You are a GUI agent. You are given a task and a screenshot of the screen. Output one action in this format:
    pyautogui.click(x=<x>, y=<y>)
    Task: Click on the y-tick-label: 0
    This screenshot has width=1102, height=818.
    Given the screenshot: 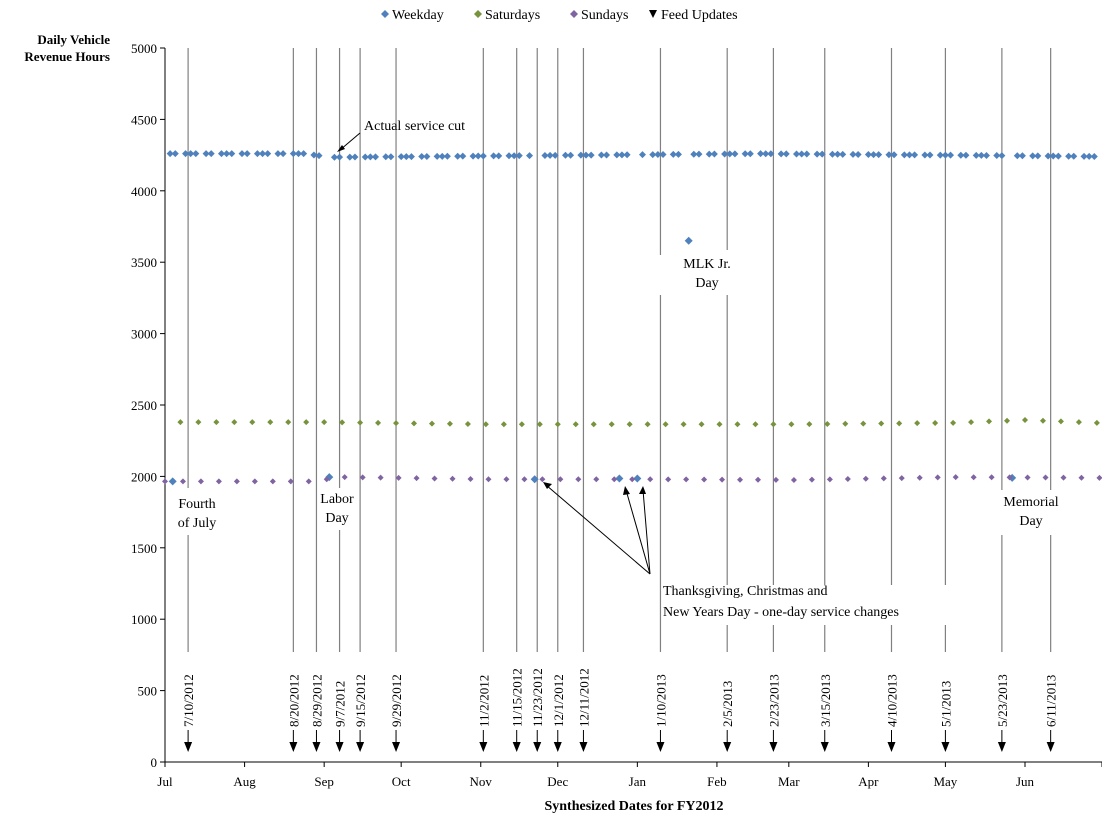 What is the action you would take?
    pyautogui.click(x=154, y=762)
    